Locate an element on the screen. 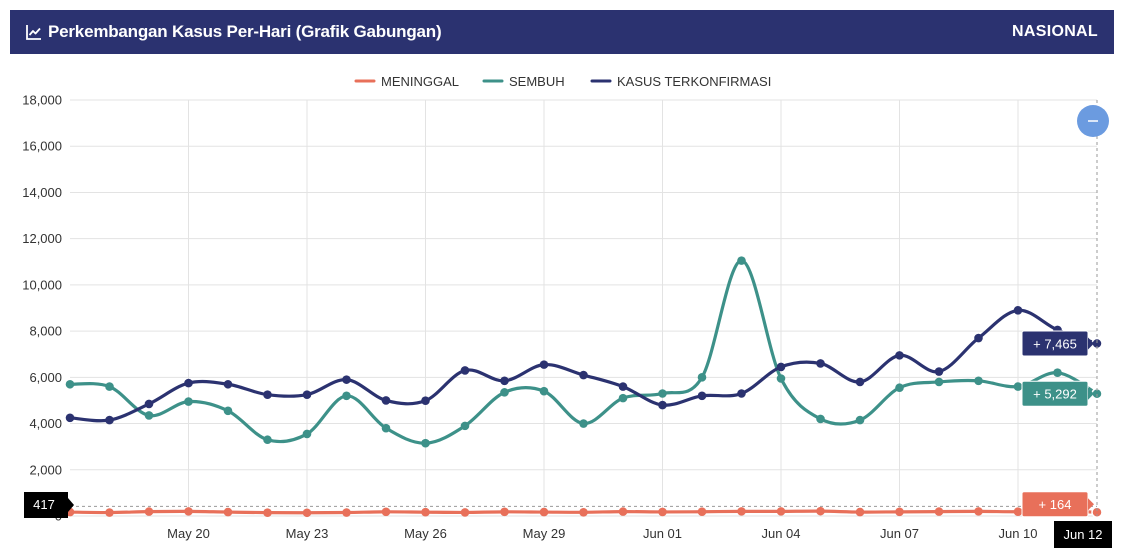 The width and height of the screenshot is (1122, 558). x-tick-label: Jun 07 is located at coordinates (899, 533).